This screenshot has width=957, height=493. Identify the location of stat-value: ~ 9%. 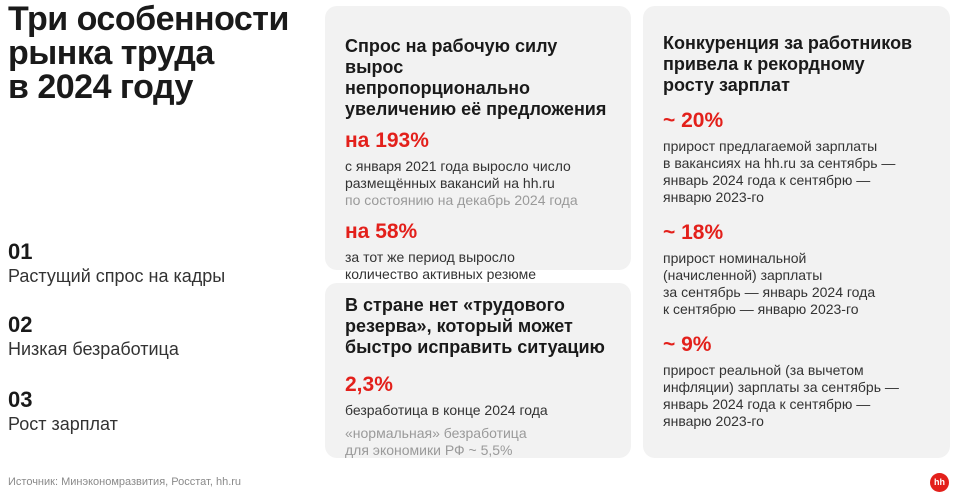
(687, 344).